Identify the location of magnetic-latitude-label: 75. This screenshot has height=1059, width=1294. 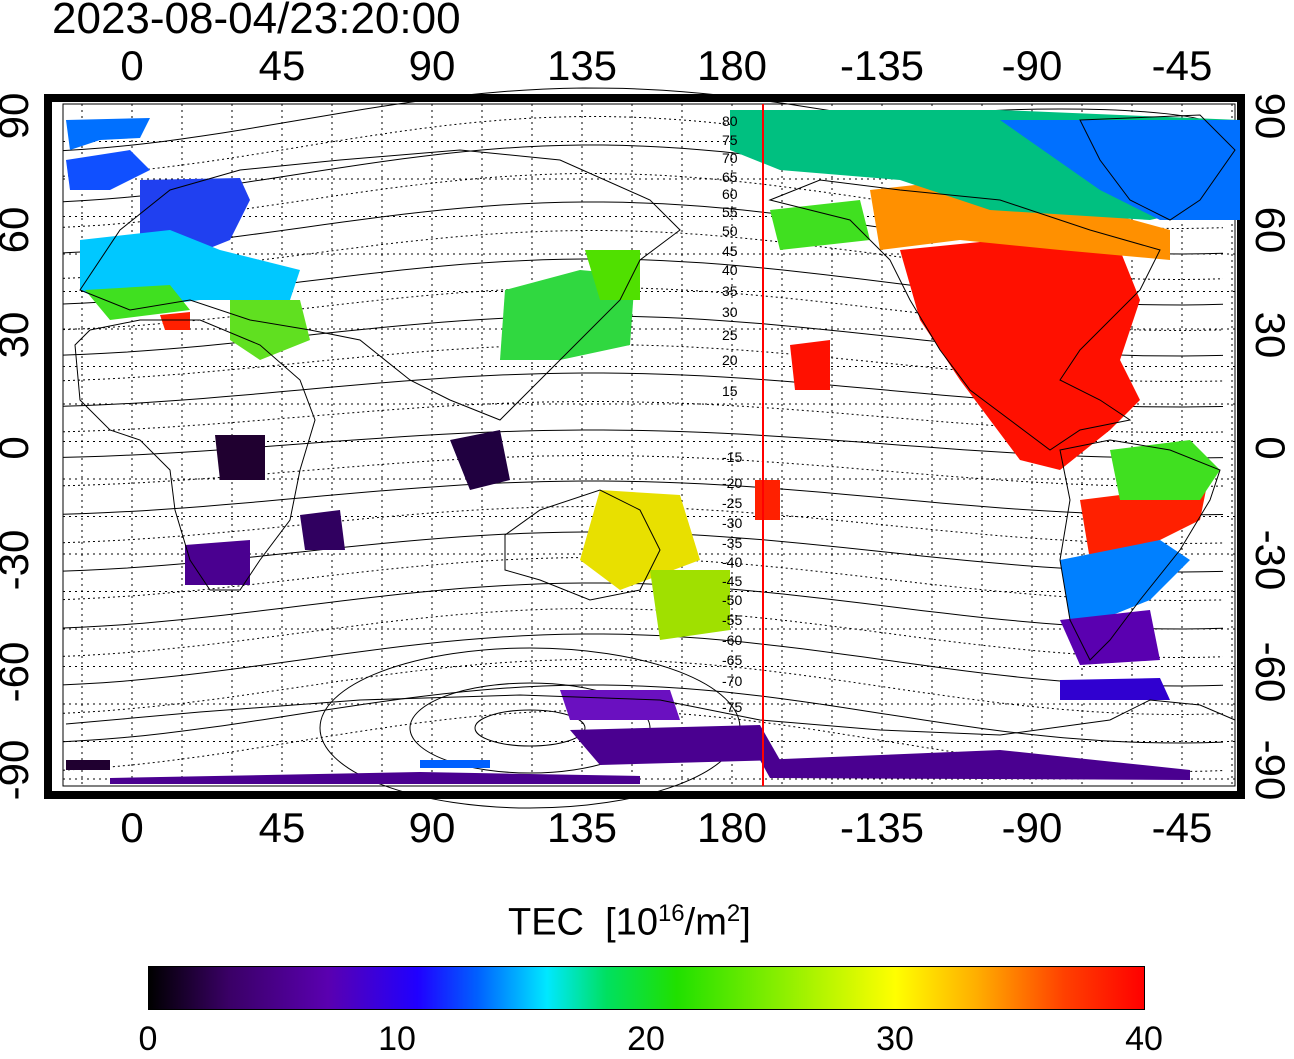
(730, 140).